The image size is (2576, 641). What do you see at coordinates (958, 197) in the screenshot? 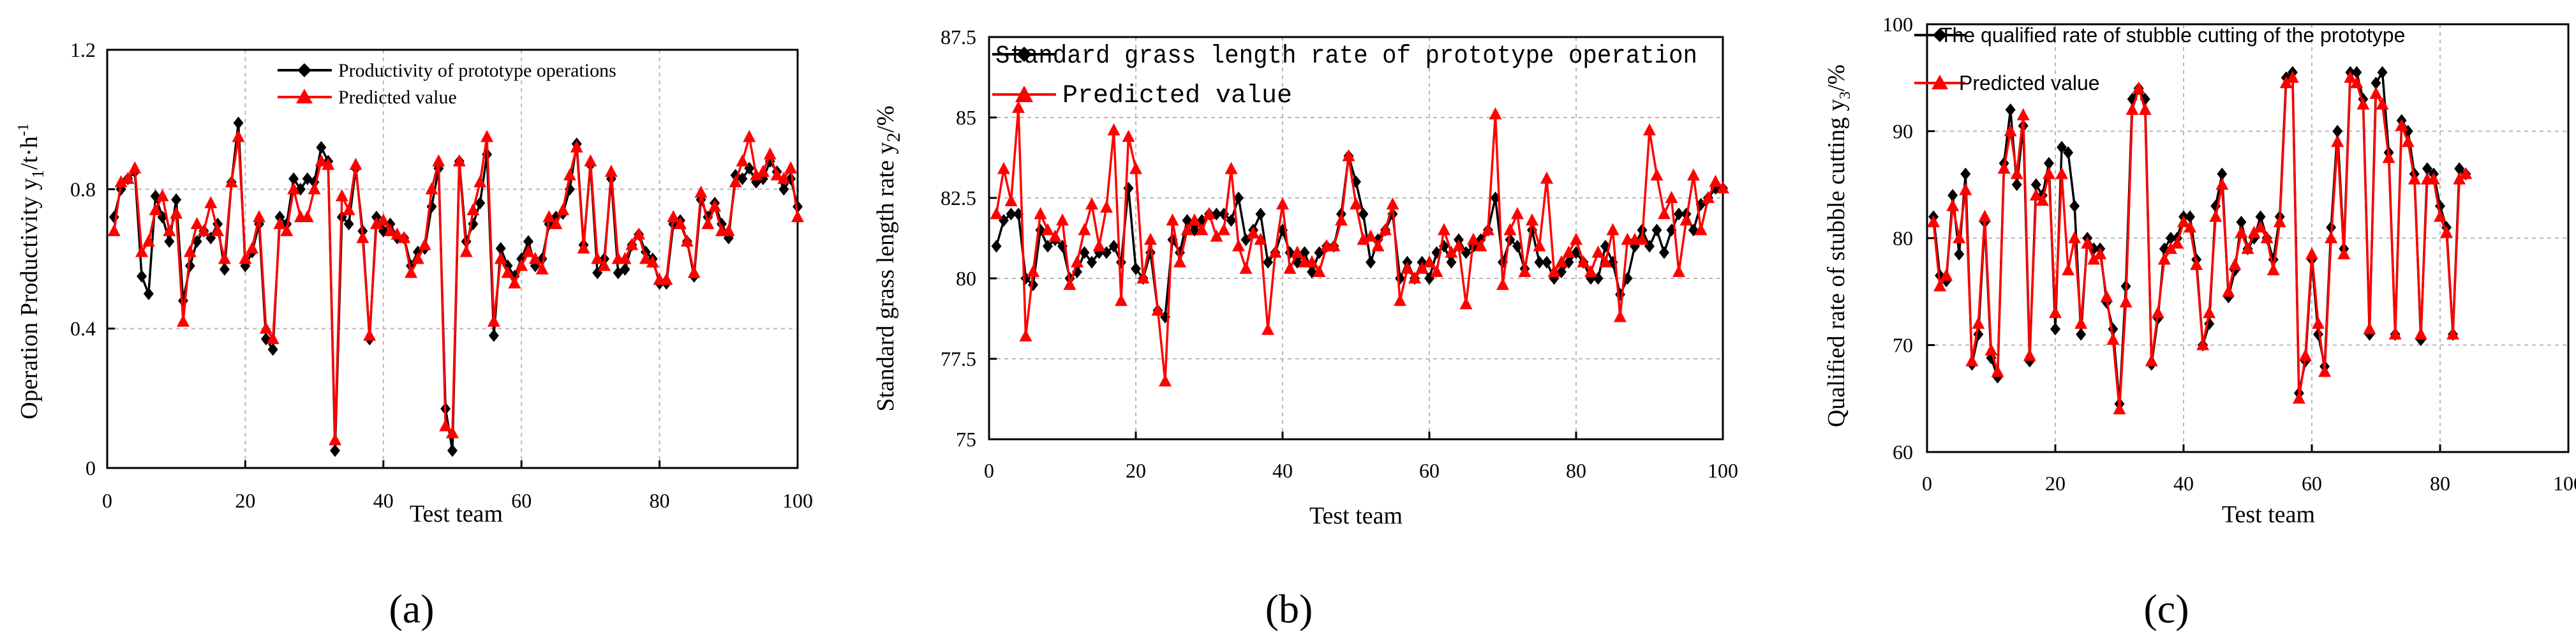
I see `y-tick-label: 82.5` at bounding box center [958, 197].